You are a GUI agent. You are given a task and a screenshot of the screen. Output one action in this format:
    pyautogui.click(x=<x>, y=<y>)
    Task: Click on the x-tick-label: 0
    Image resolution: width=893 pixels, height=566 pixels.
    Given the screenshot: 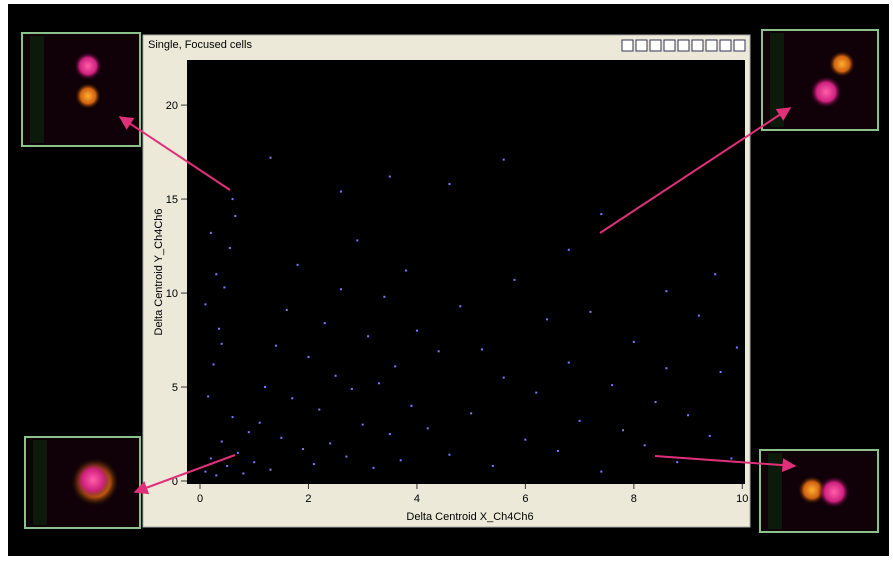 What is the action you would take?
    pyautogui.click(x=200, y=499)
    